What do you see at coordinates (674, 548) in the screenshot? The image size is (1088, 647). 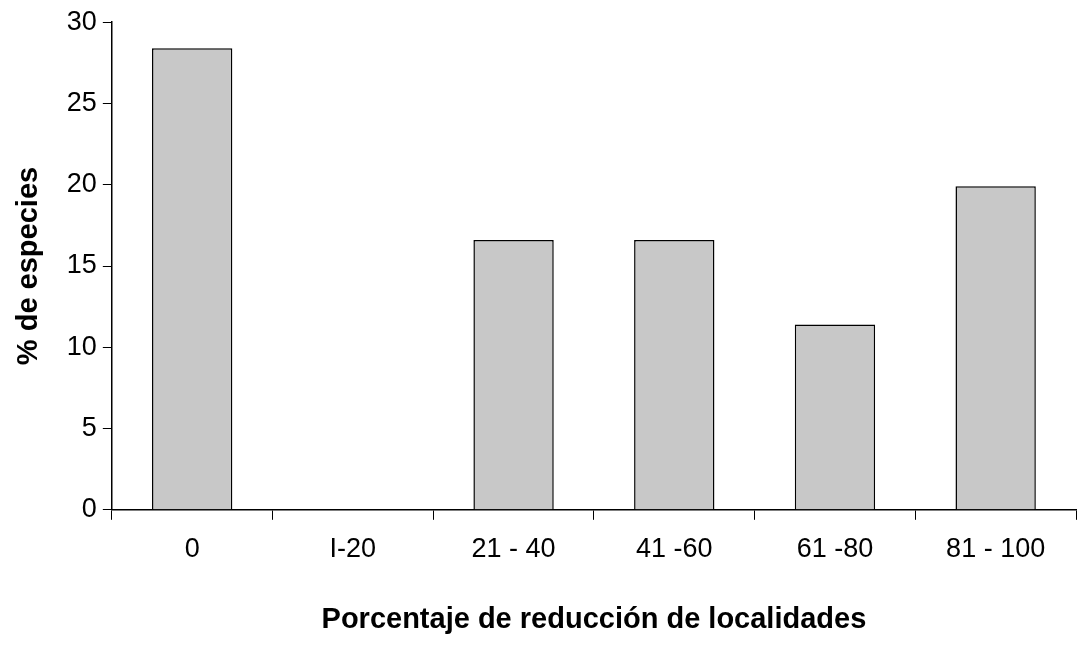 I see `x-tick-label: 41 -60` at bounding box center [674, 548].